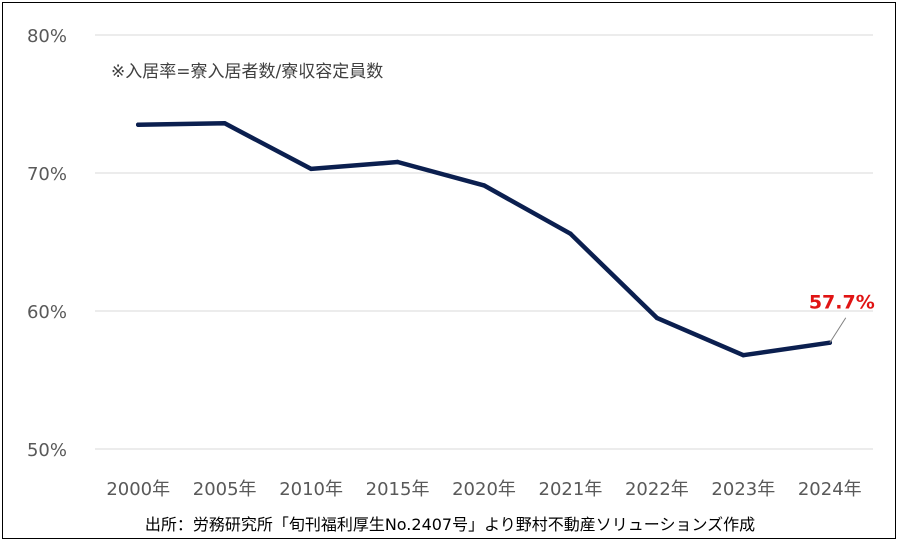 The image size is (900, 543). Describe the element at coordinates (47, 312) in the screenshot. I see `y-tick-label: 60%` at that location.